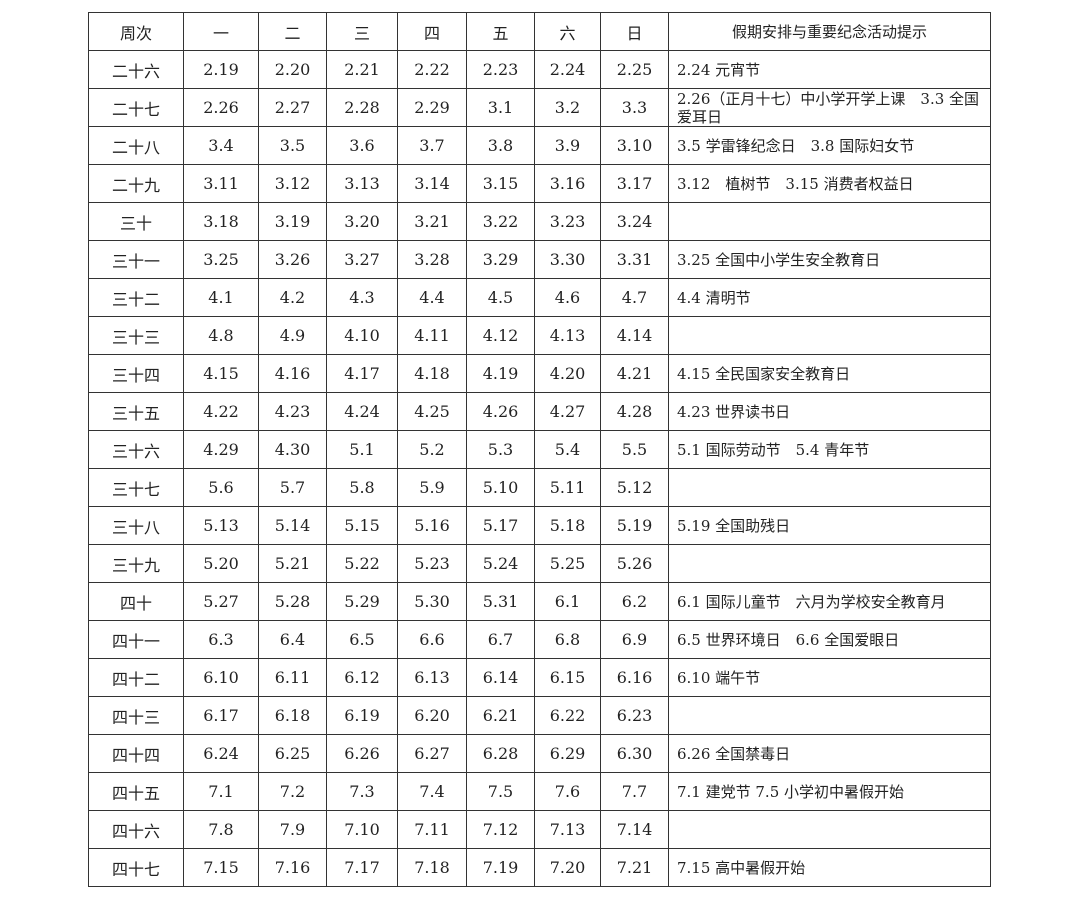 The height and width of the screenshot is (919, 1080). I want to click on date-cell: 6.27, so click(432, 753).